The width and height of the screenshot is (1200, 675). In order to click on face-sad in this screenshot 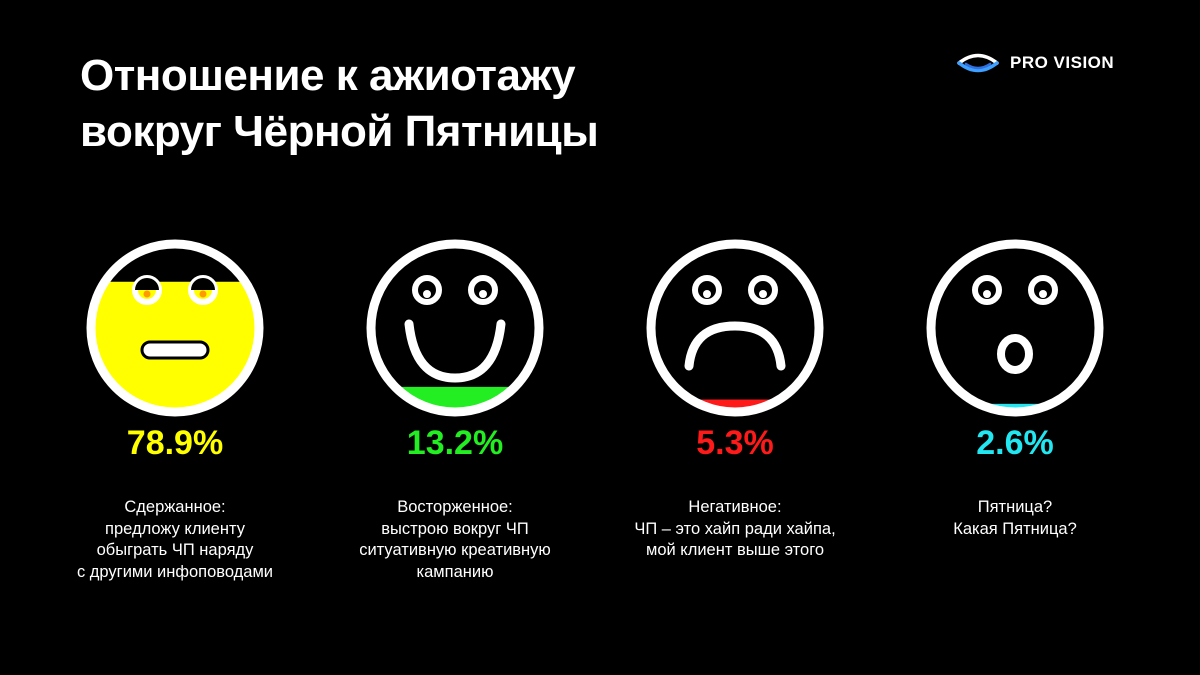, I will do `click(735, 328)`.